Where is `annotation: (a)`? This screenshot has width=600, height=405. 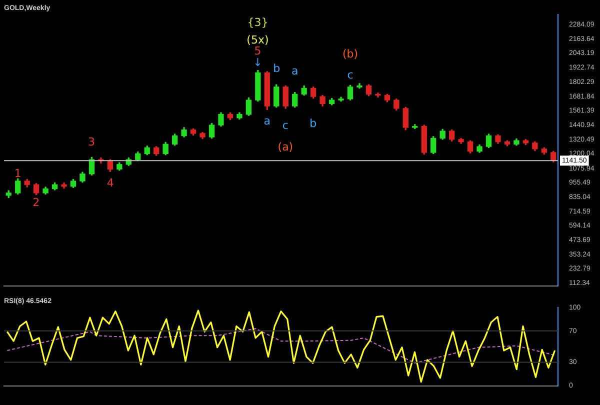 annotation: (a) is located at coordinates (286, 147).